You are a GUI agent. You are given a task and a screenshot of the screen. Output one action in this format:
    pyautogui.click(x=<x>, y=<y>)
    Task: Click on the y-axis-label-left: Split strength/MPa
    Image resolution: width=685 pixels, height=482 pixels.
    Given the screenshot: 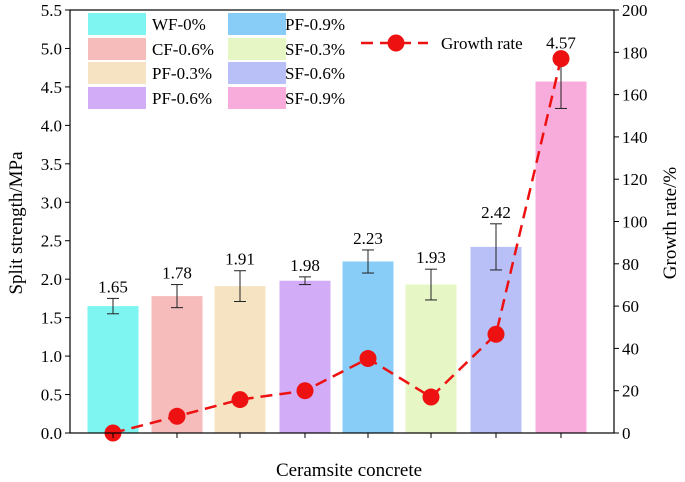 What is the action you would take?
    pyautogui.click(x=16, y=223)
    